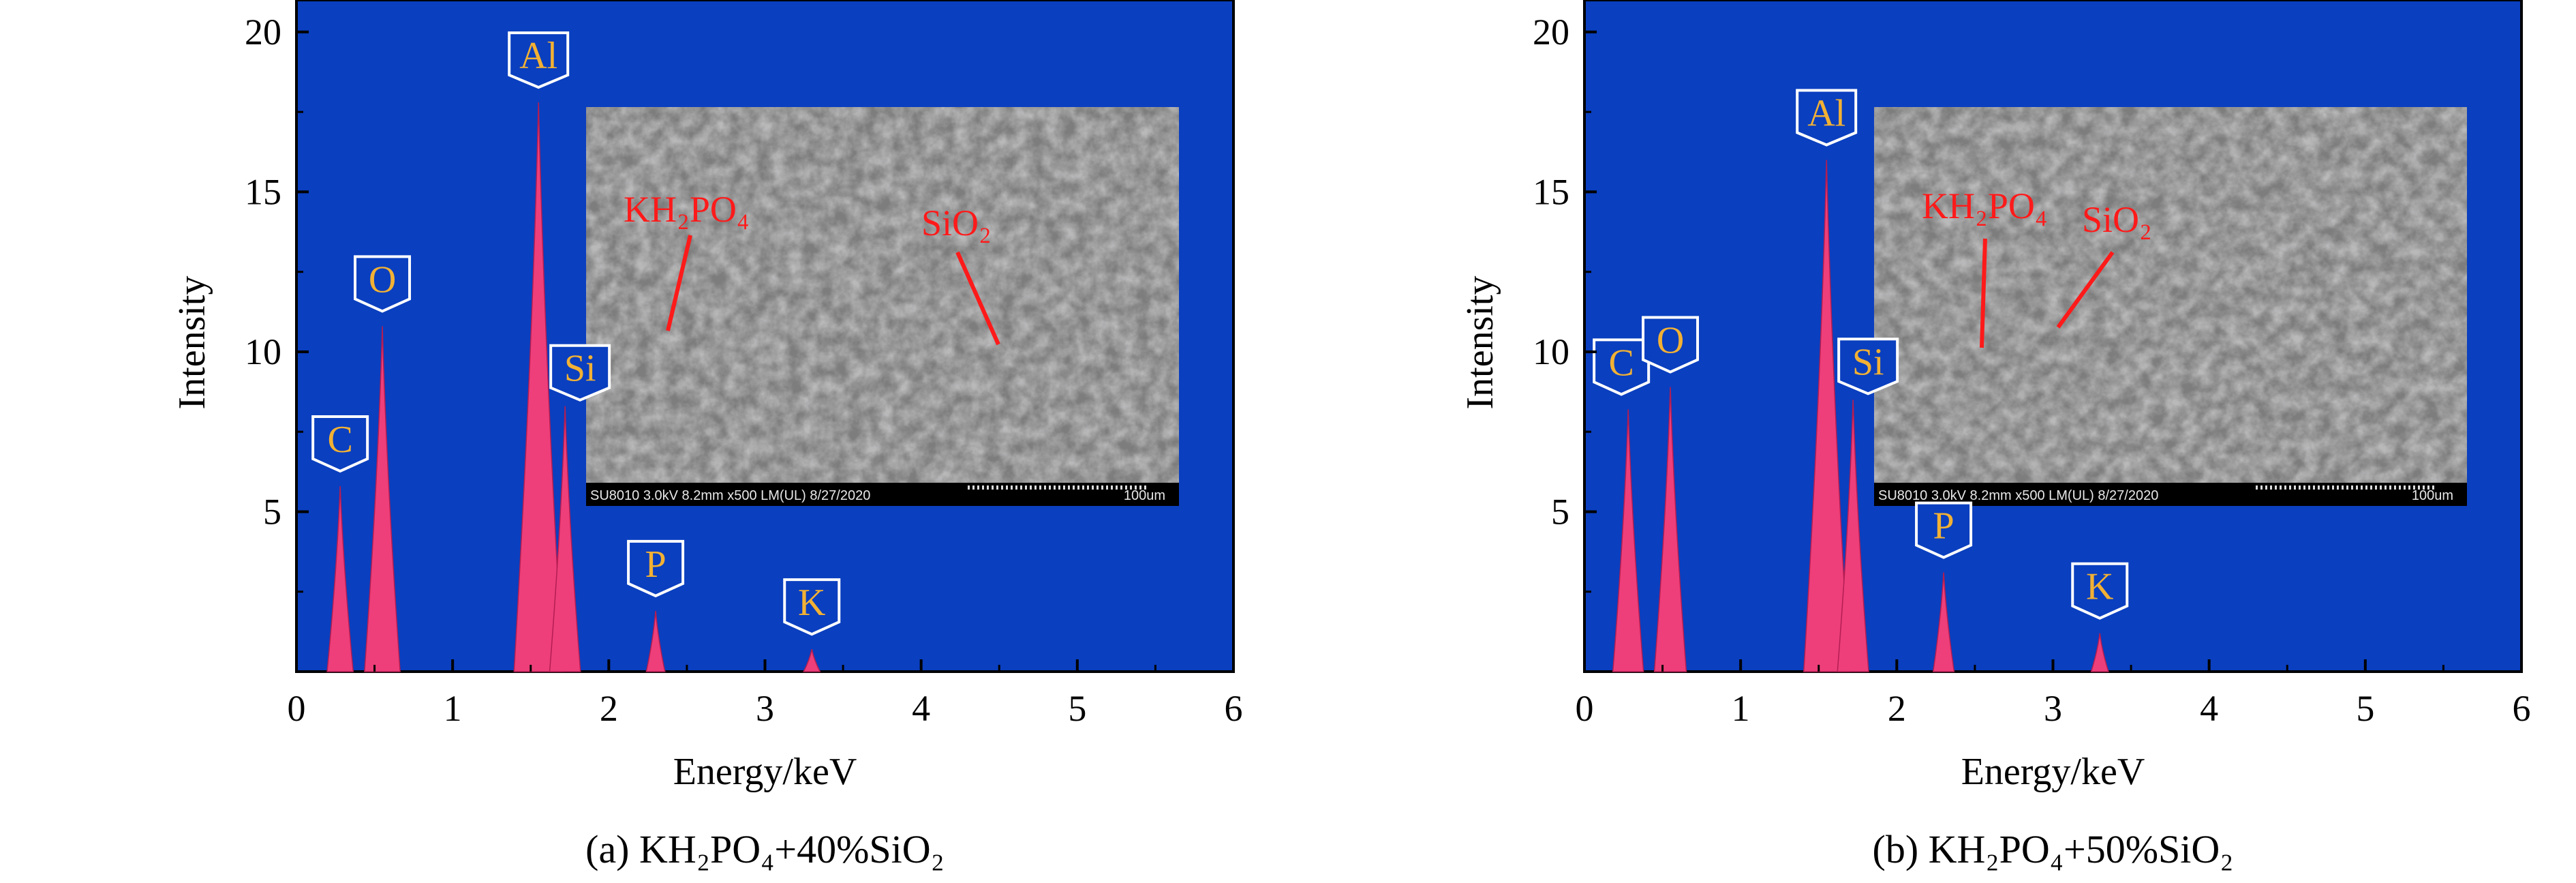  I want to click on x-tick-label: 3, so click(765, 708).